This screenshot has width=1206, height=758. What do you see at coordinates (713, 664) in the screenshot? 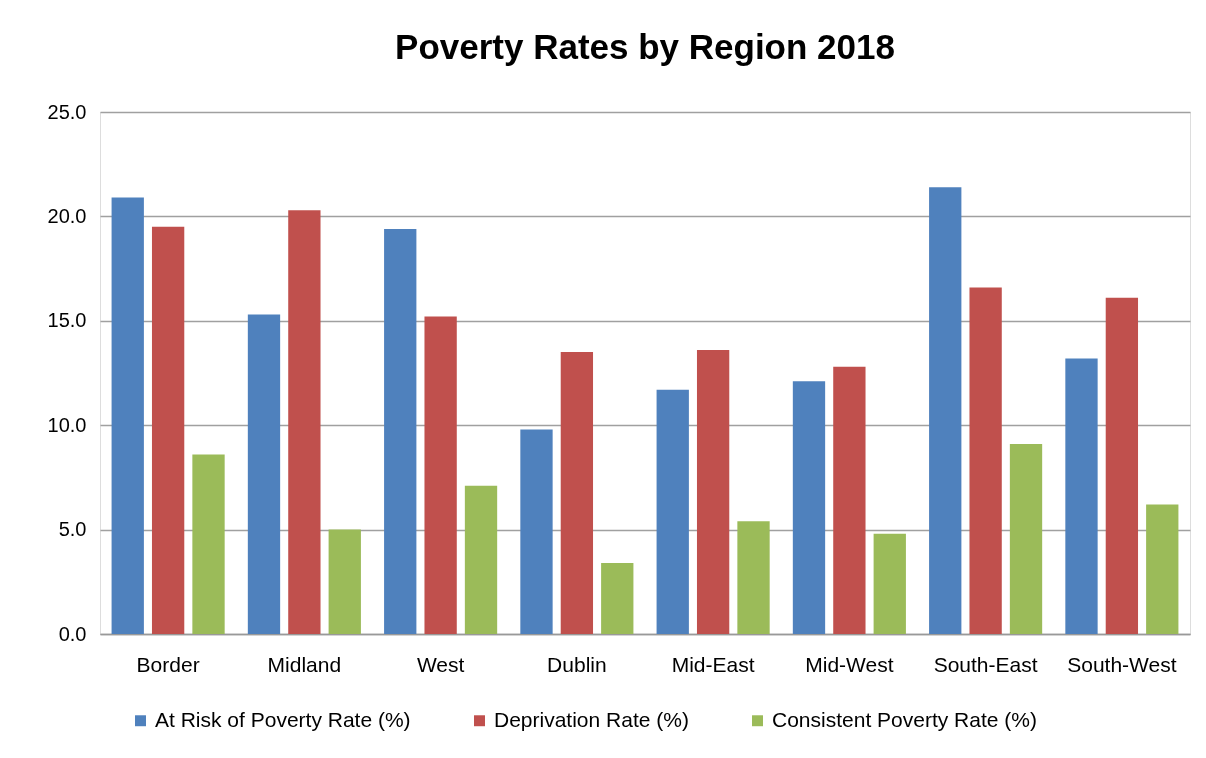
I see `x-tick-label: Mid-East` at bounding box center [713, 664].